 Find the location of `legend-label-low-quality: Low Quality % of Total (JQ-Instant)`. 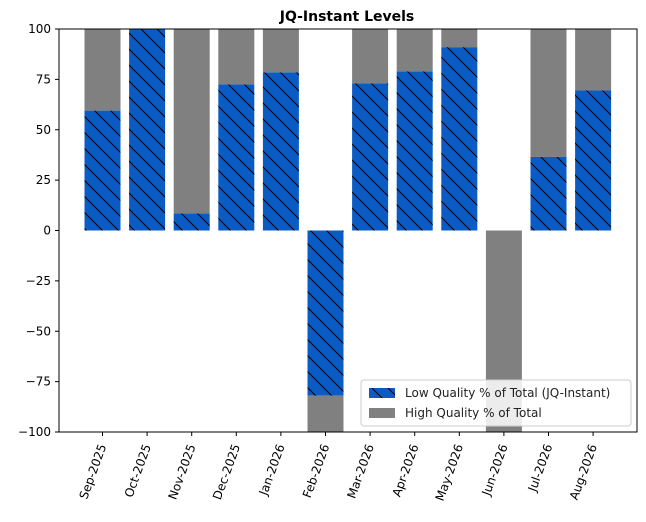

legend-label-low-quality: Low Quality % of Total (JQ-Instant) is located at coordinates (507, 393).